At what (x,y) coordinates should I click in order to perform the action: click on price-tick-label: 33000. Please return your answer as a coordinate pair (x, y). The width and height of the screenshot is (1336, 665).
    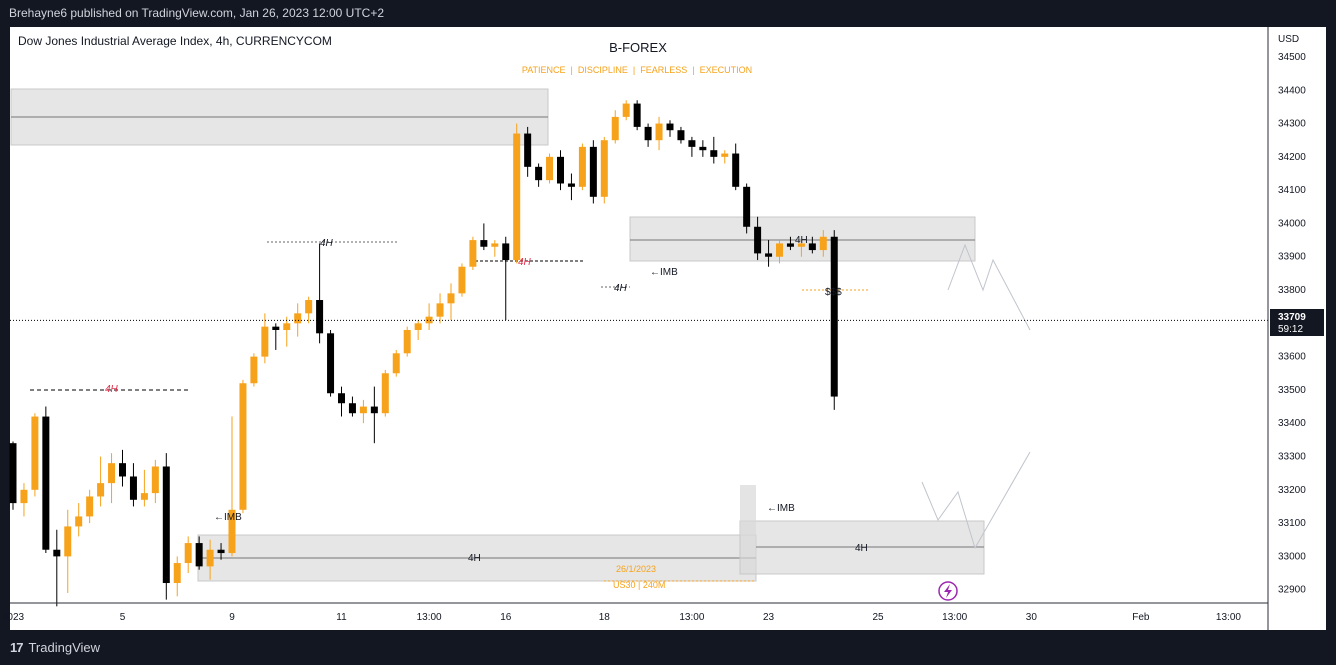
    Looking at the image, I should click on (1292, 556).